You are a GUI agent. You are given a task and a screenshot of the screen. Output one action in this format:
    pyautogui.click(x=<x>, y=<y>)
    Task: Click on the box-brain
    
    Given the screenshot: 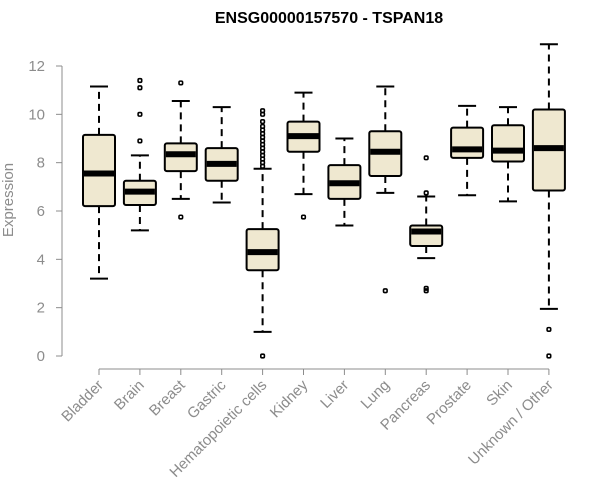 What is the action you would take?
    pyautogui.click(x=139, y=154)
    